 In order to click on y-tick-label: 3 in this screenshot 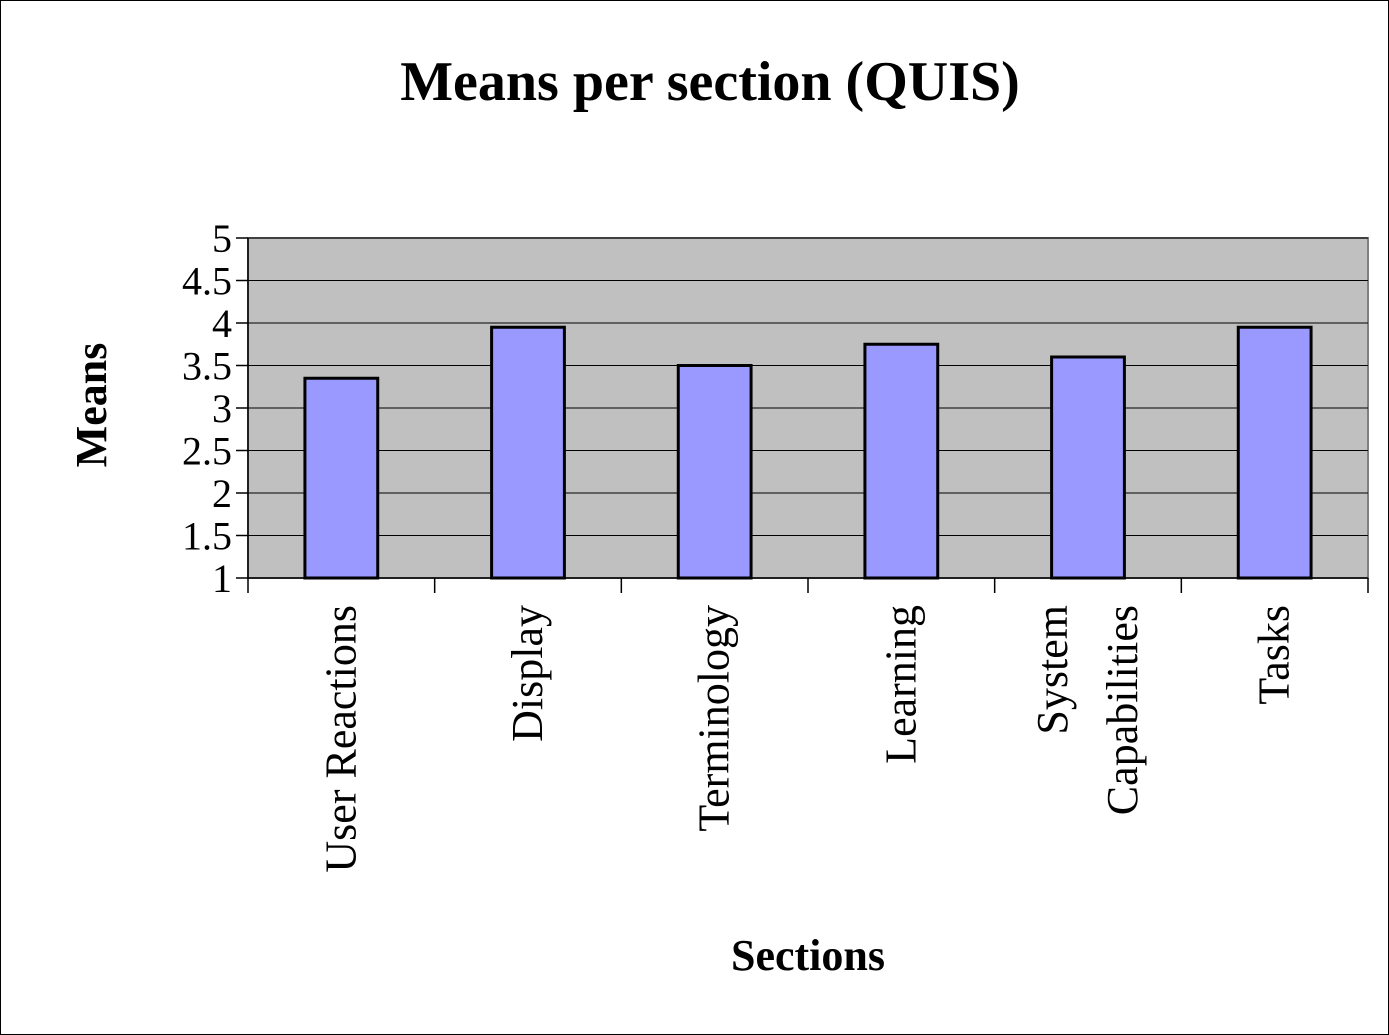, I will do `click(222, 408)`.